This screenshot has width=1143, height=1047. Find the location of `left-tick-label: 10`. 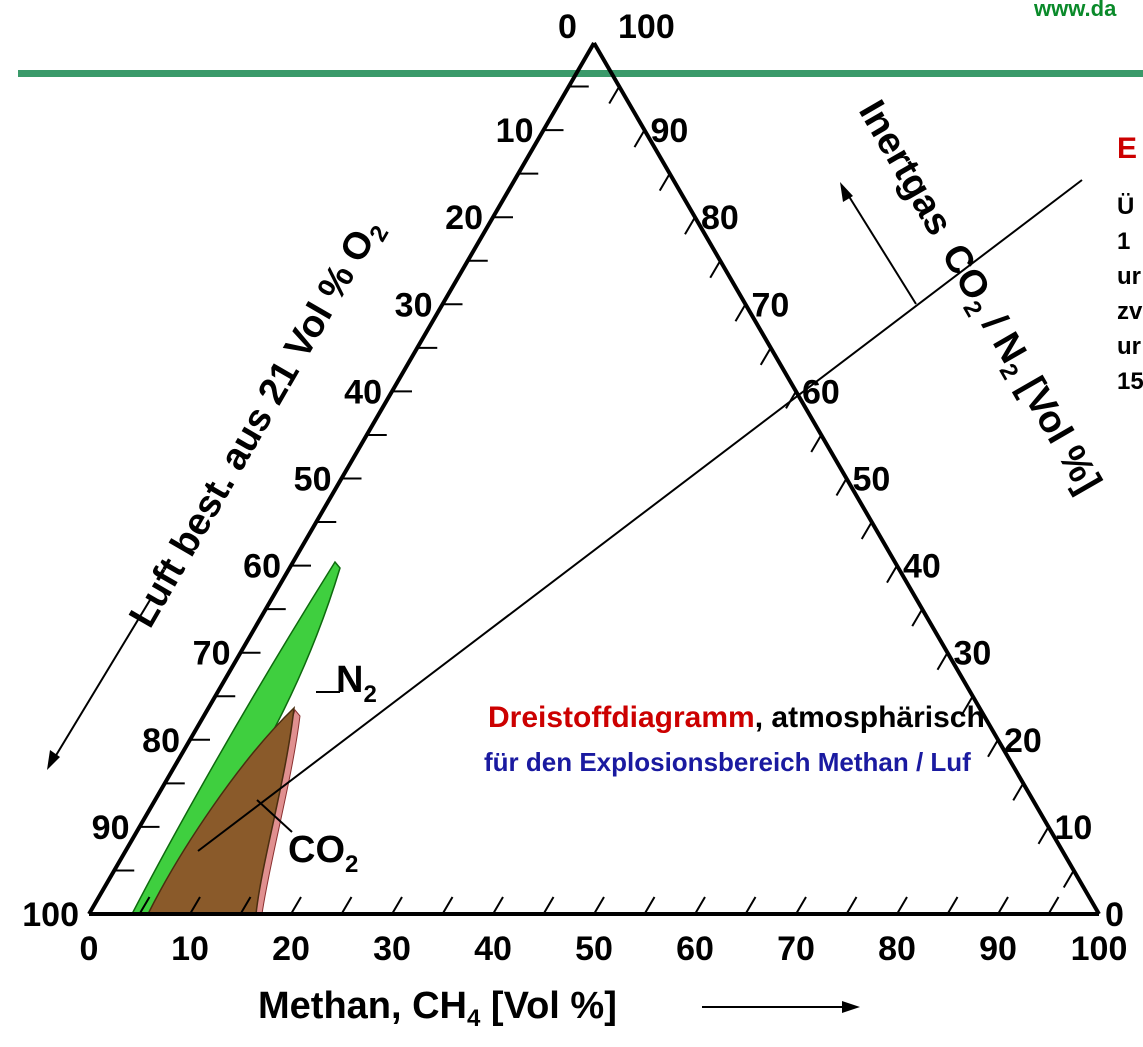

left-tick-label: 10 is located at coordinates (515, 131).